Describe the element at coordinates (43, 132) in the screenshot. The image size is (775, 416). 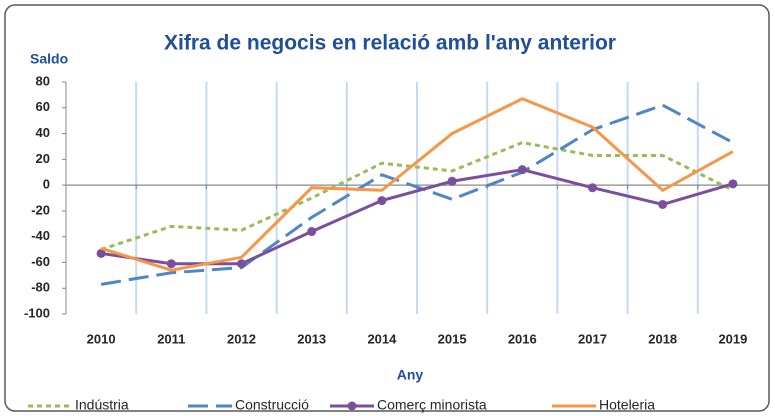
I see `y-tick-label: 40` at that location.